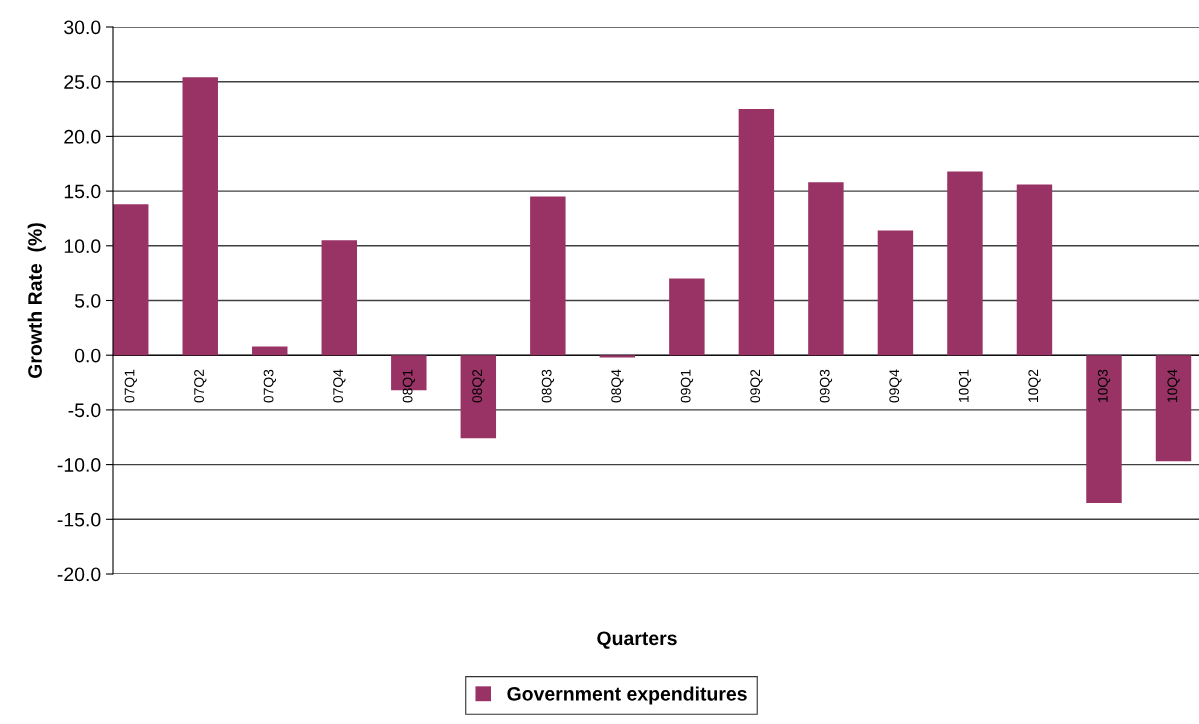 The width and height of the screenshot is (1199, 724). I want to click on y-tick-label: 30.0, so click(82, 27).